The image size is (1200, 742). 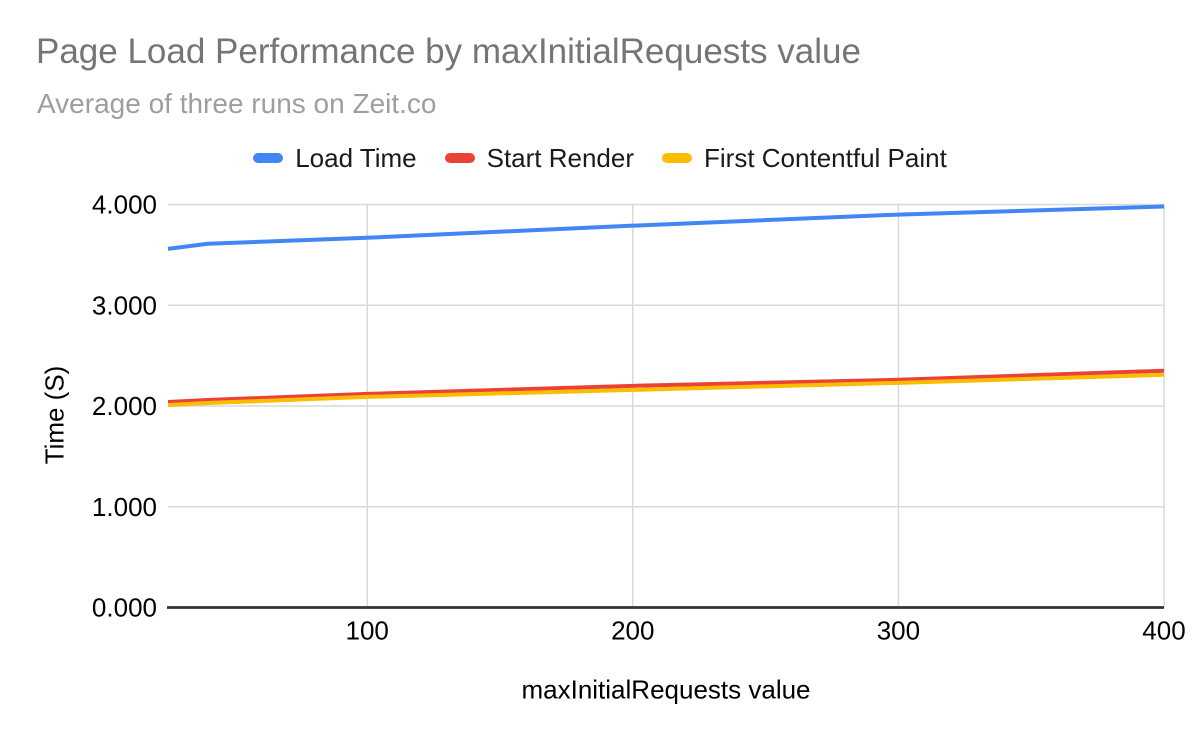 I want to click on x-tick-label: 100, so click(x=367, y=631).